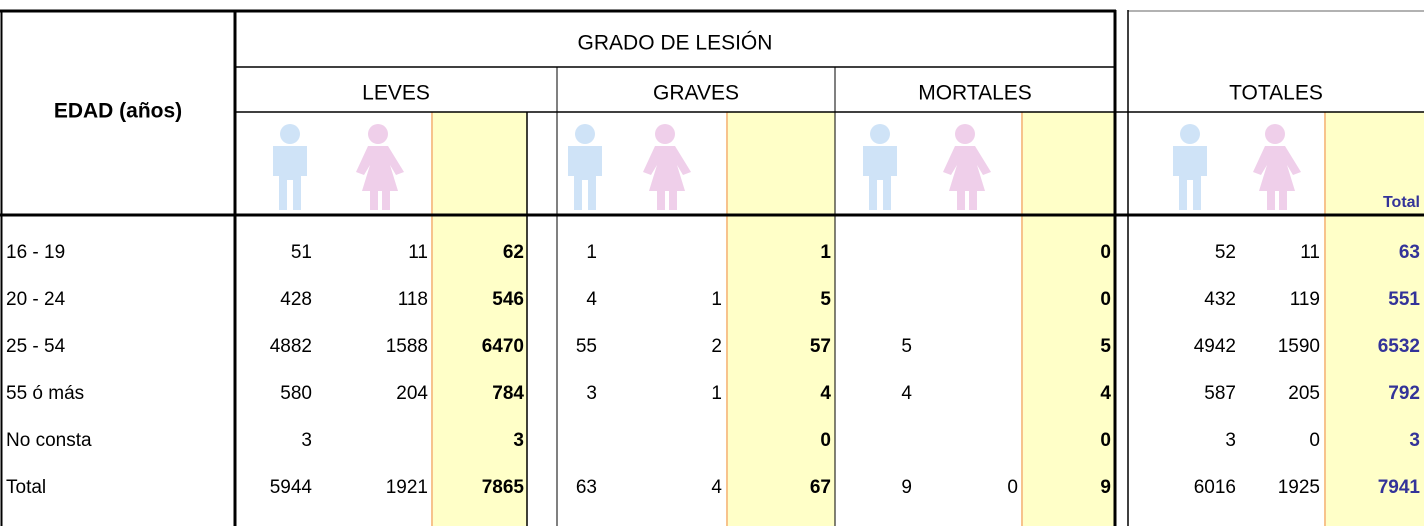 The height and width of the screenshot is (526, 1424). I want to click on total-cell: 7865, so click(503, 487).